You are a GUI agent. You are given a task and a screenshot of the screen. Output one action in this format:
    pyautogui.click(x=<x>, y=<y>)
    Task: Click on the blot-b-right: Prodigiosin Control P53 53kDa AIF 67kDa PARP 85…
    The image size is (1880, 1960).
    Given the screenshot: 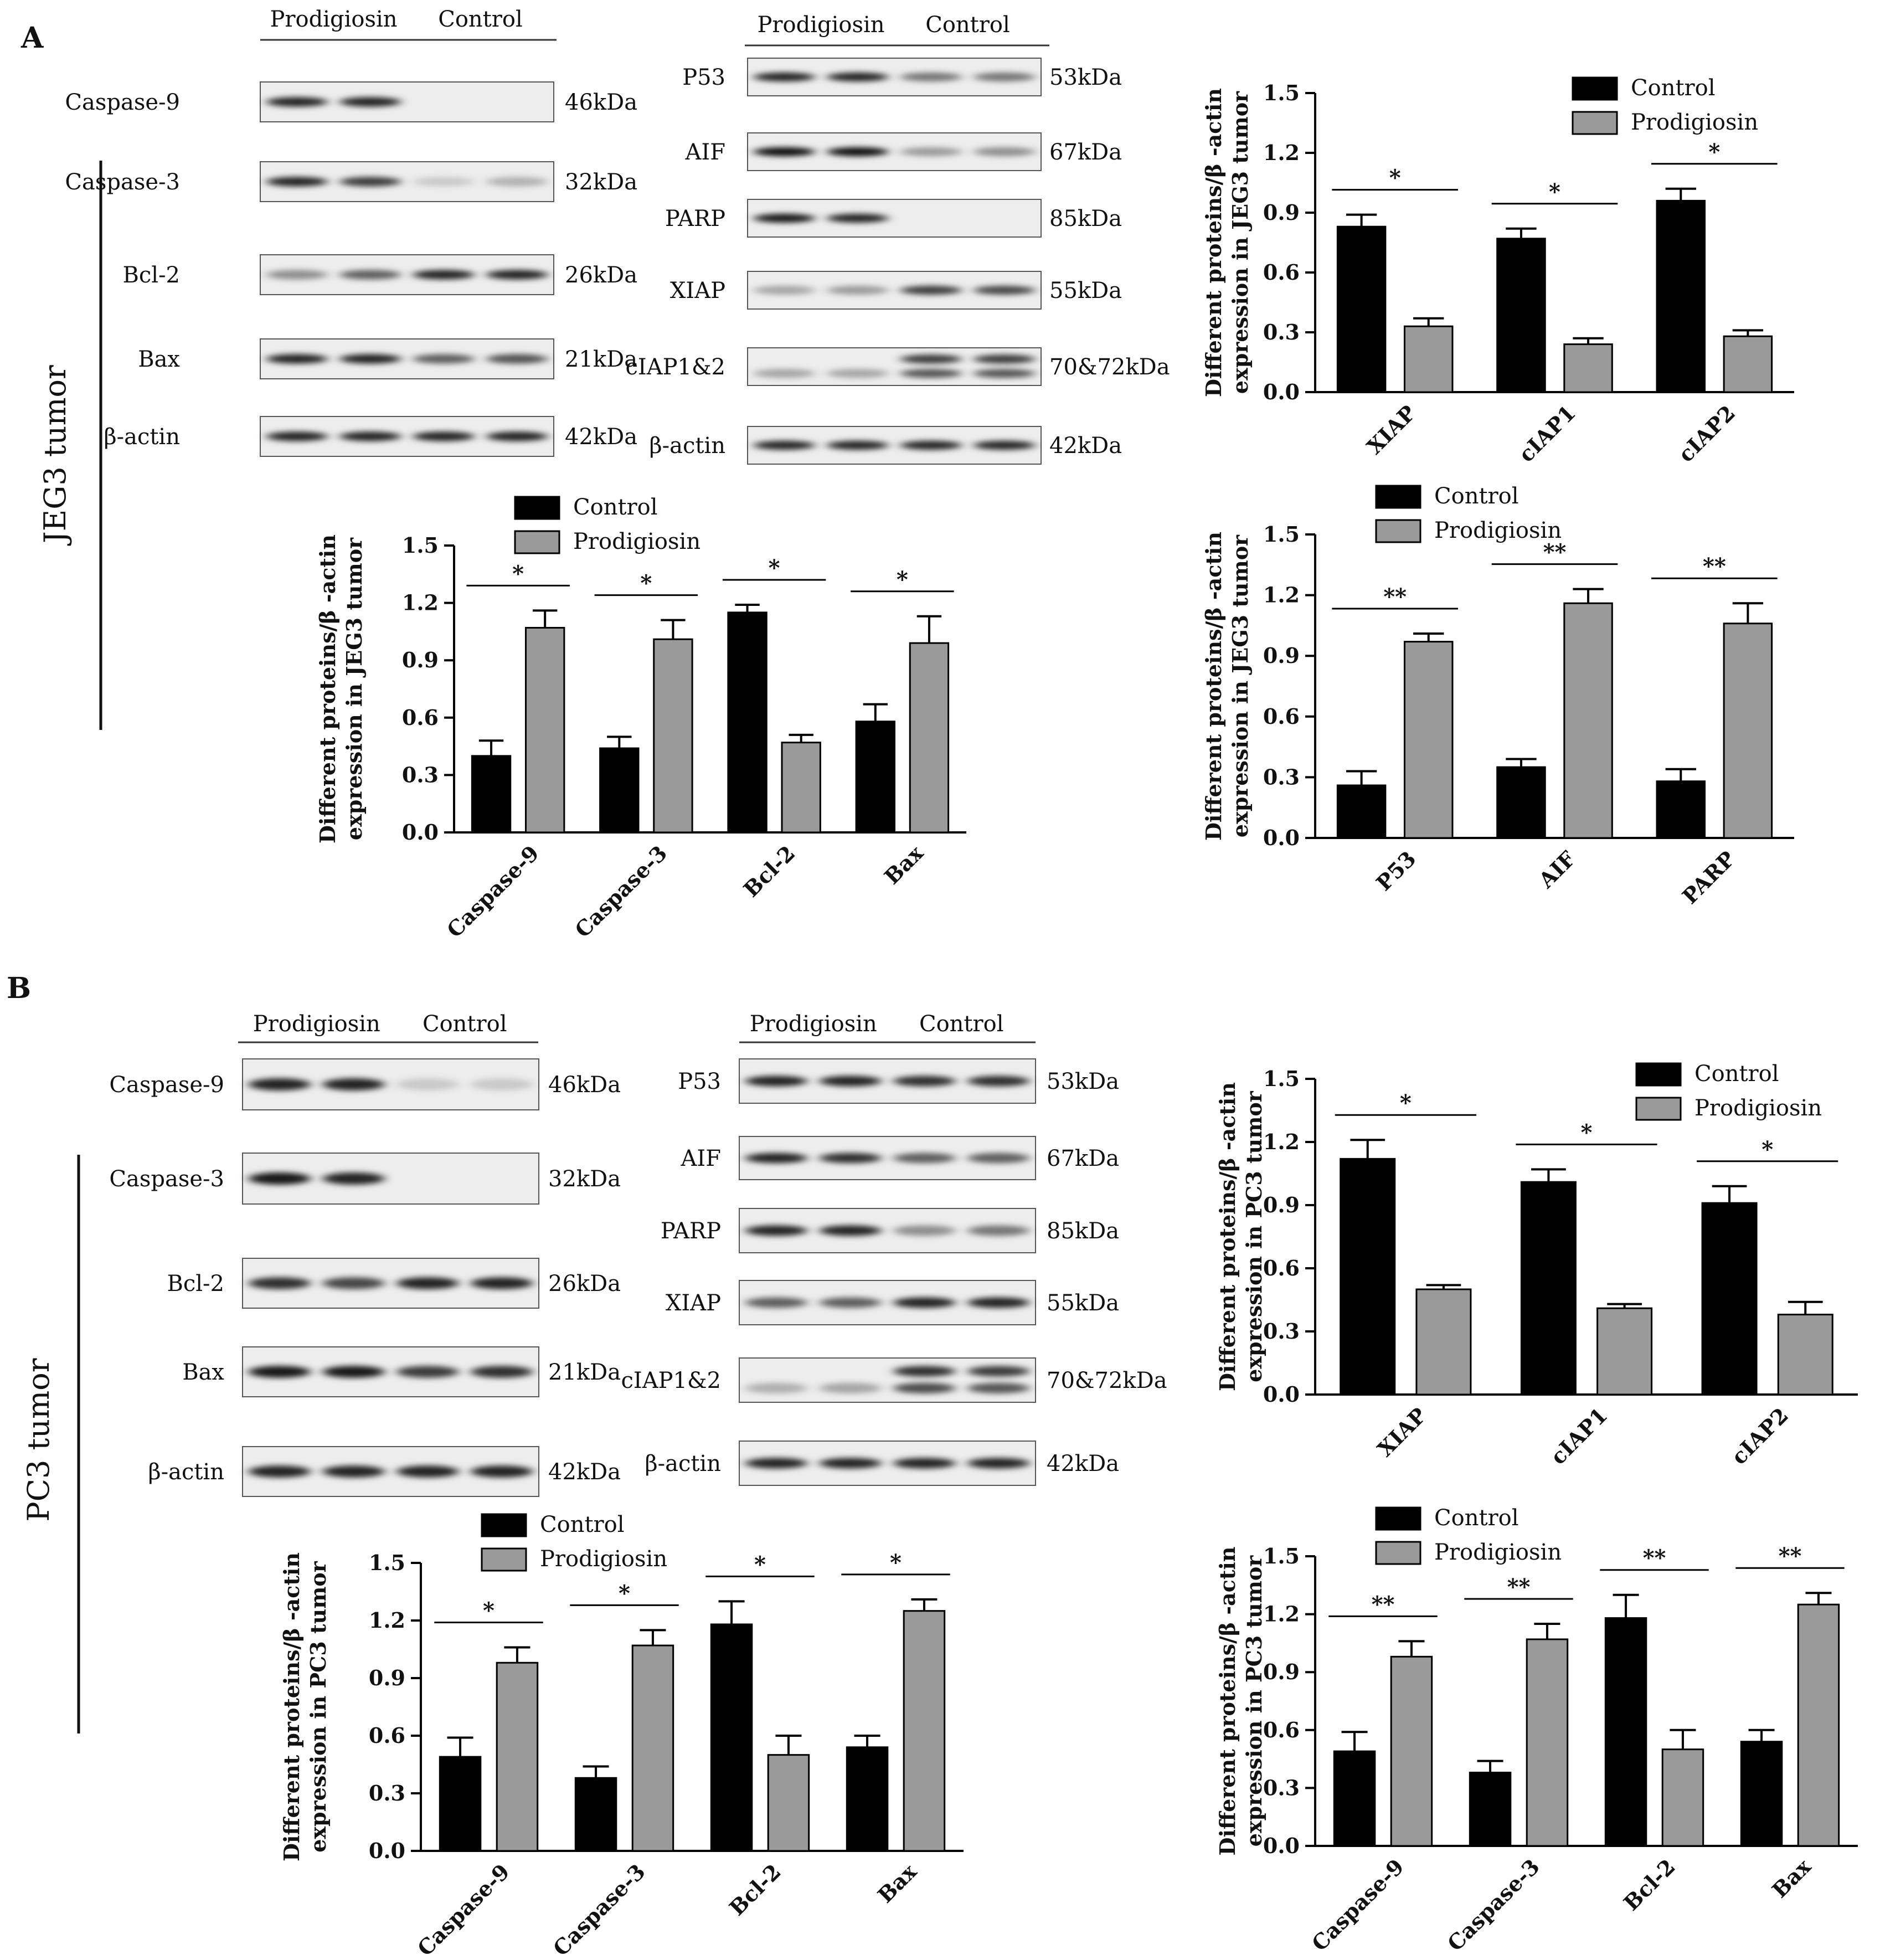 What is the action you would take?
    pyautogui.click(x=894, y=1248)
    